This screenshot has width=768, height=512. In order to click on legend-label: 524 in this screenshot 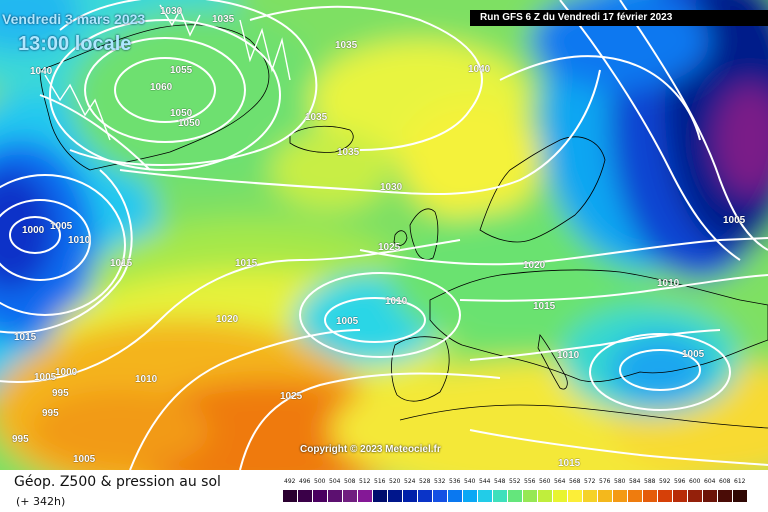, I will do `click(410, 481)`.